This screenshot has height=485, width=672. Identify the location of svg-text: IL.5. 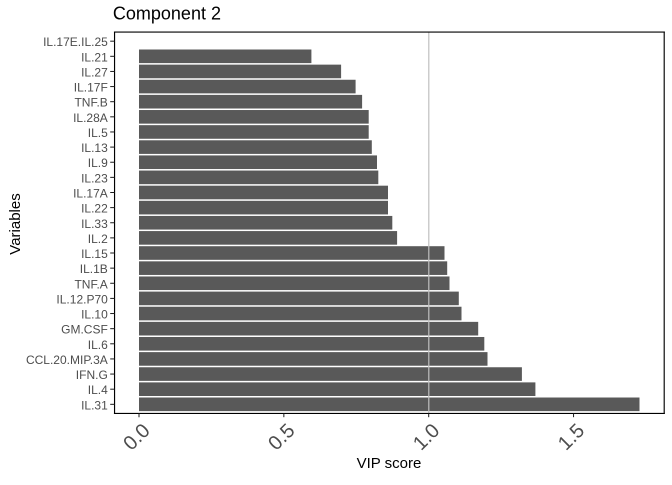
(98, 133).